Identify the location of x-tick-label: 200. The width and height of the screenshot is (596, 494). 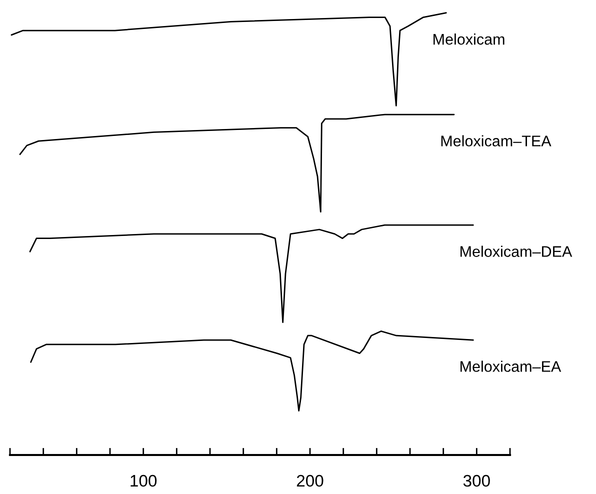
(310, 480).